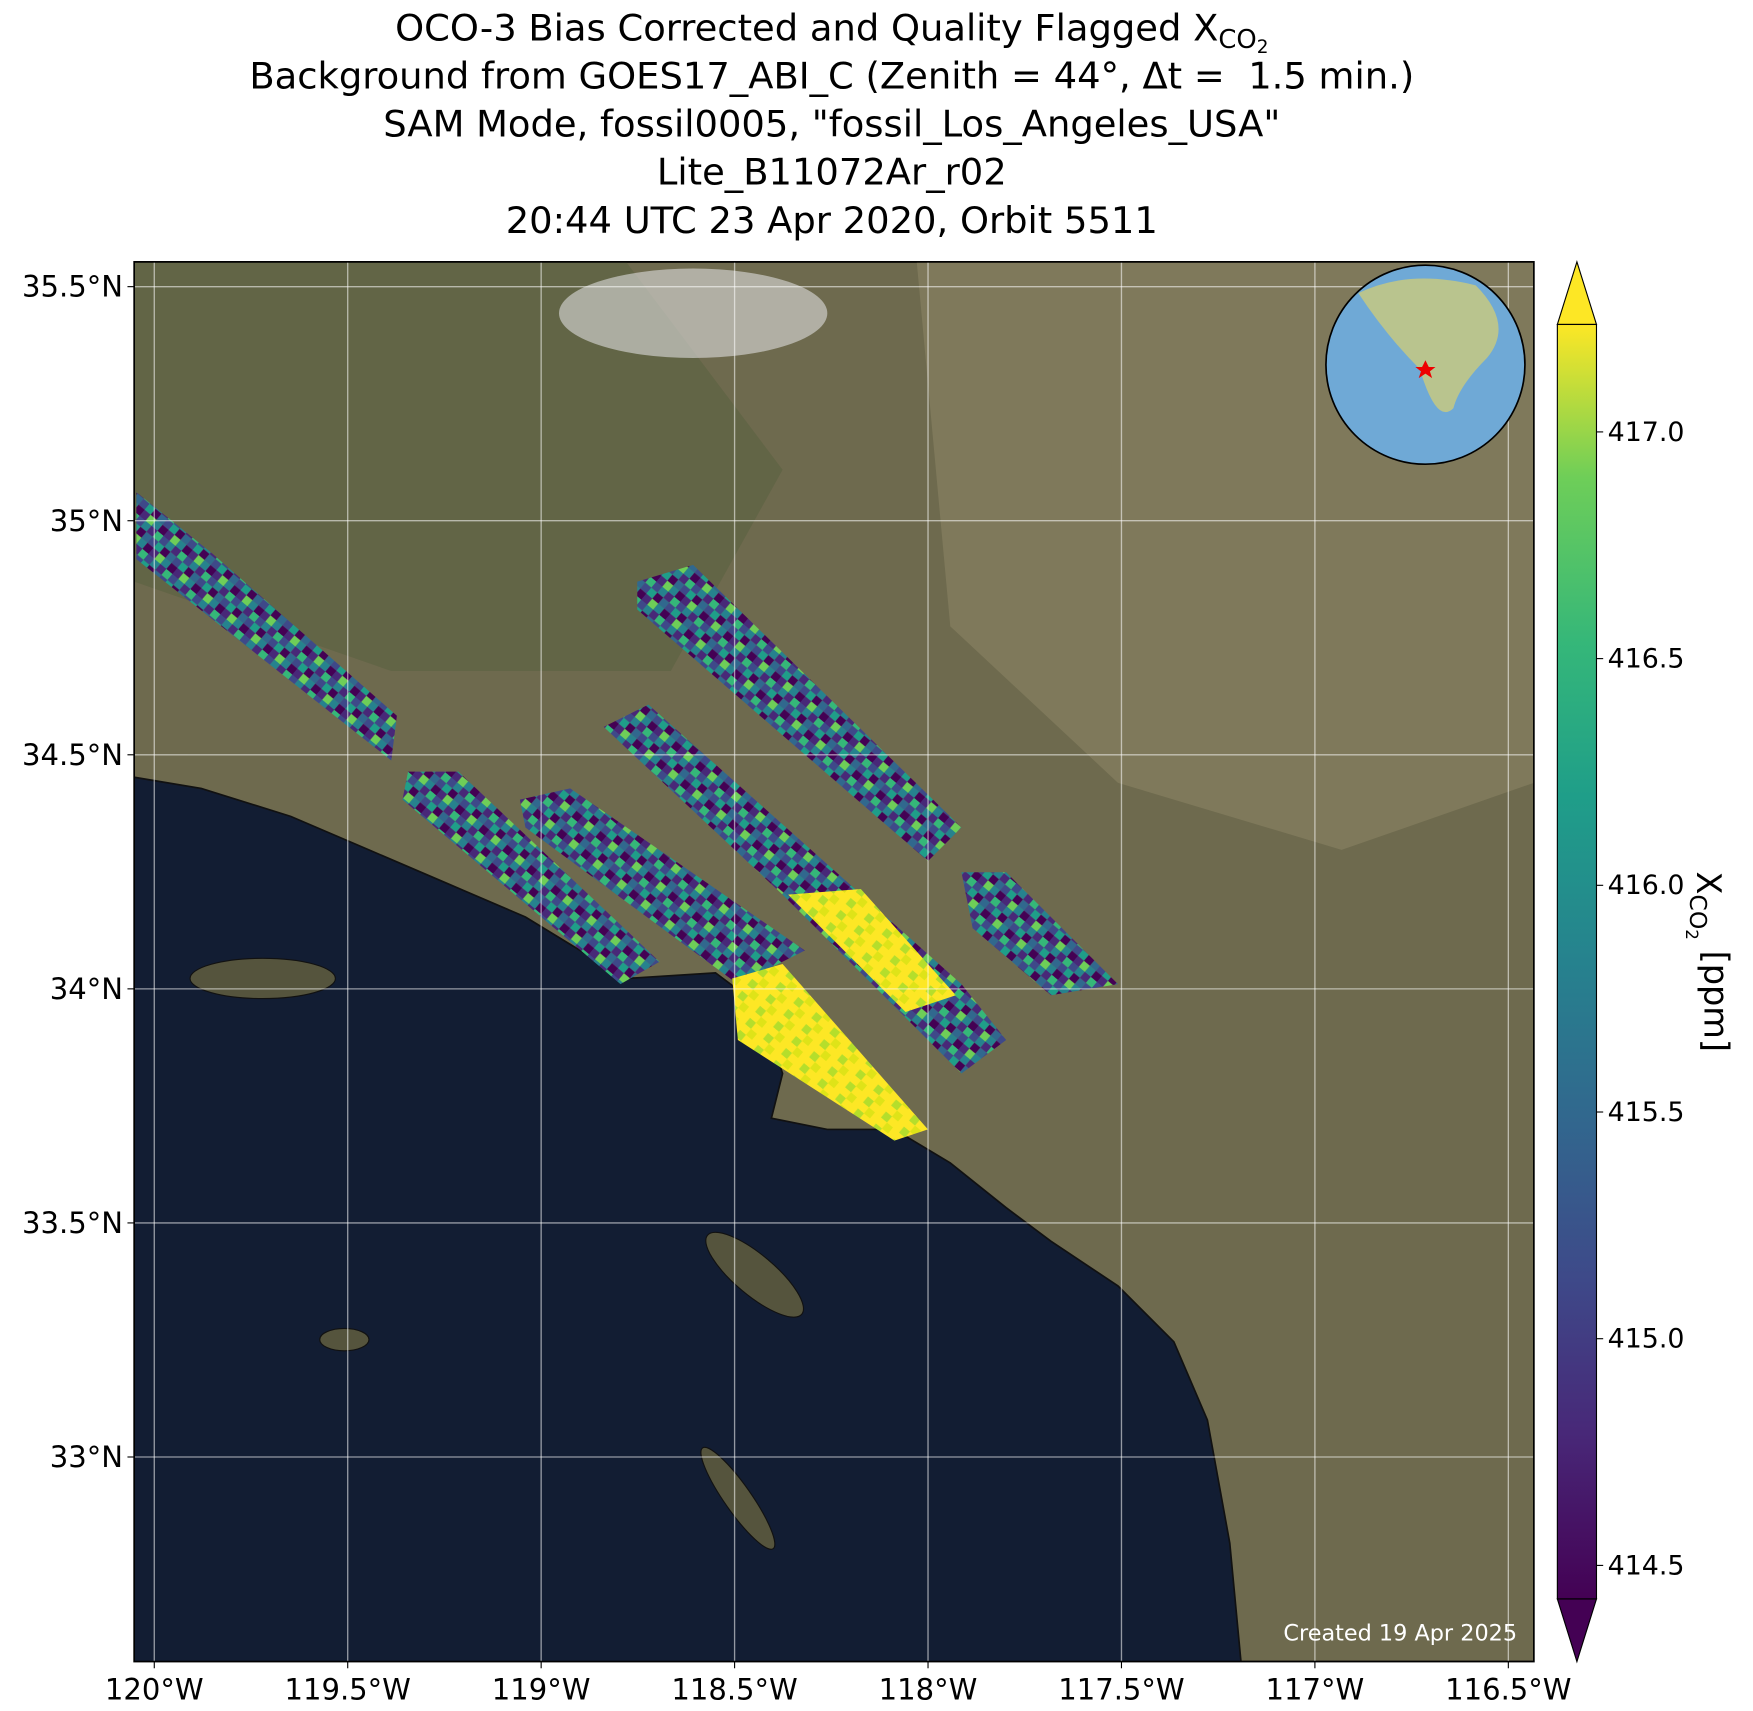 The image size is (1753, 1711). What do you see at coordinates (86, 521) in the screenshot?
I see `y-tick-label: 35°N` at bounding box center [86, 521].